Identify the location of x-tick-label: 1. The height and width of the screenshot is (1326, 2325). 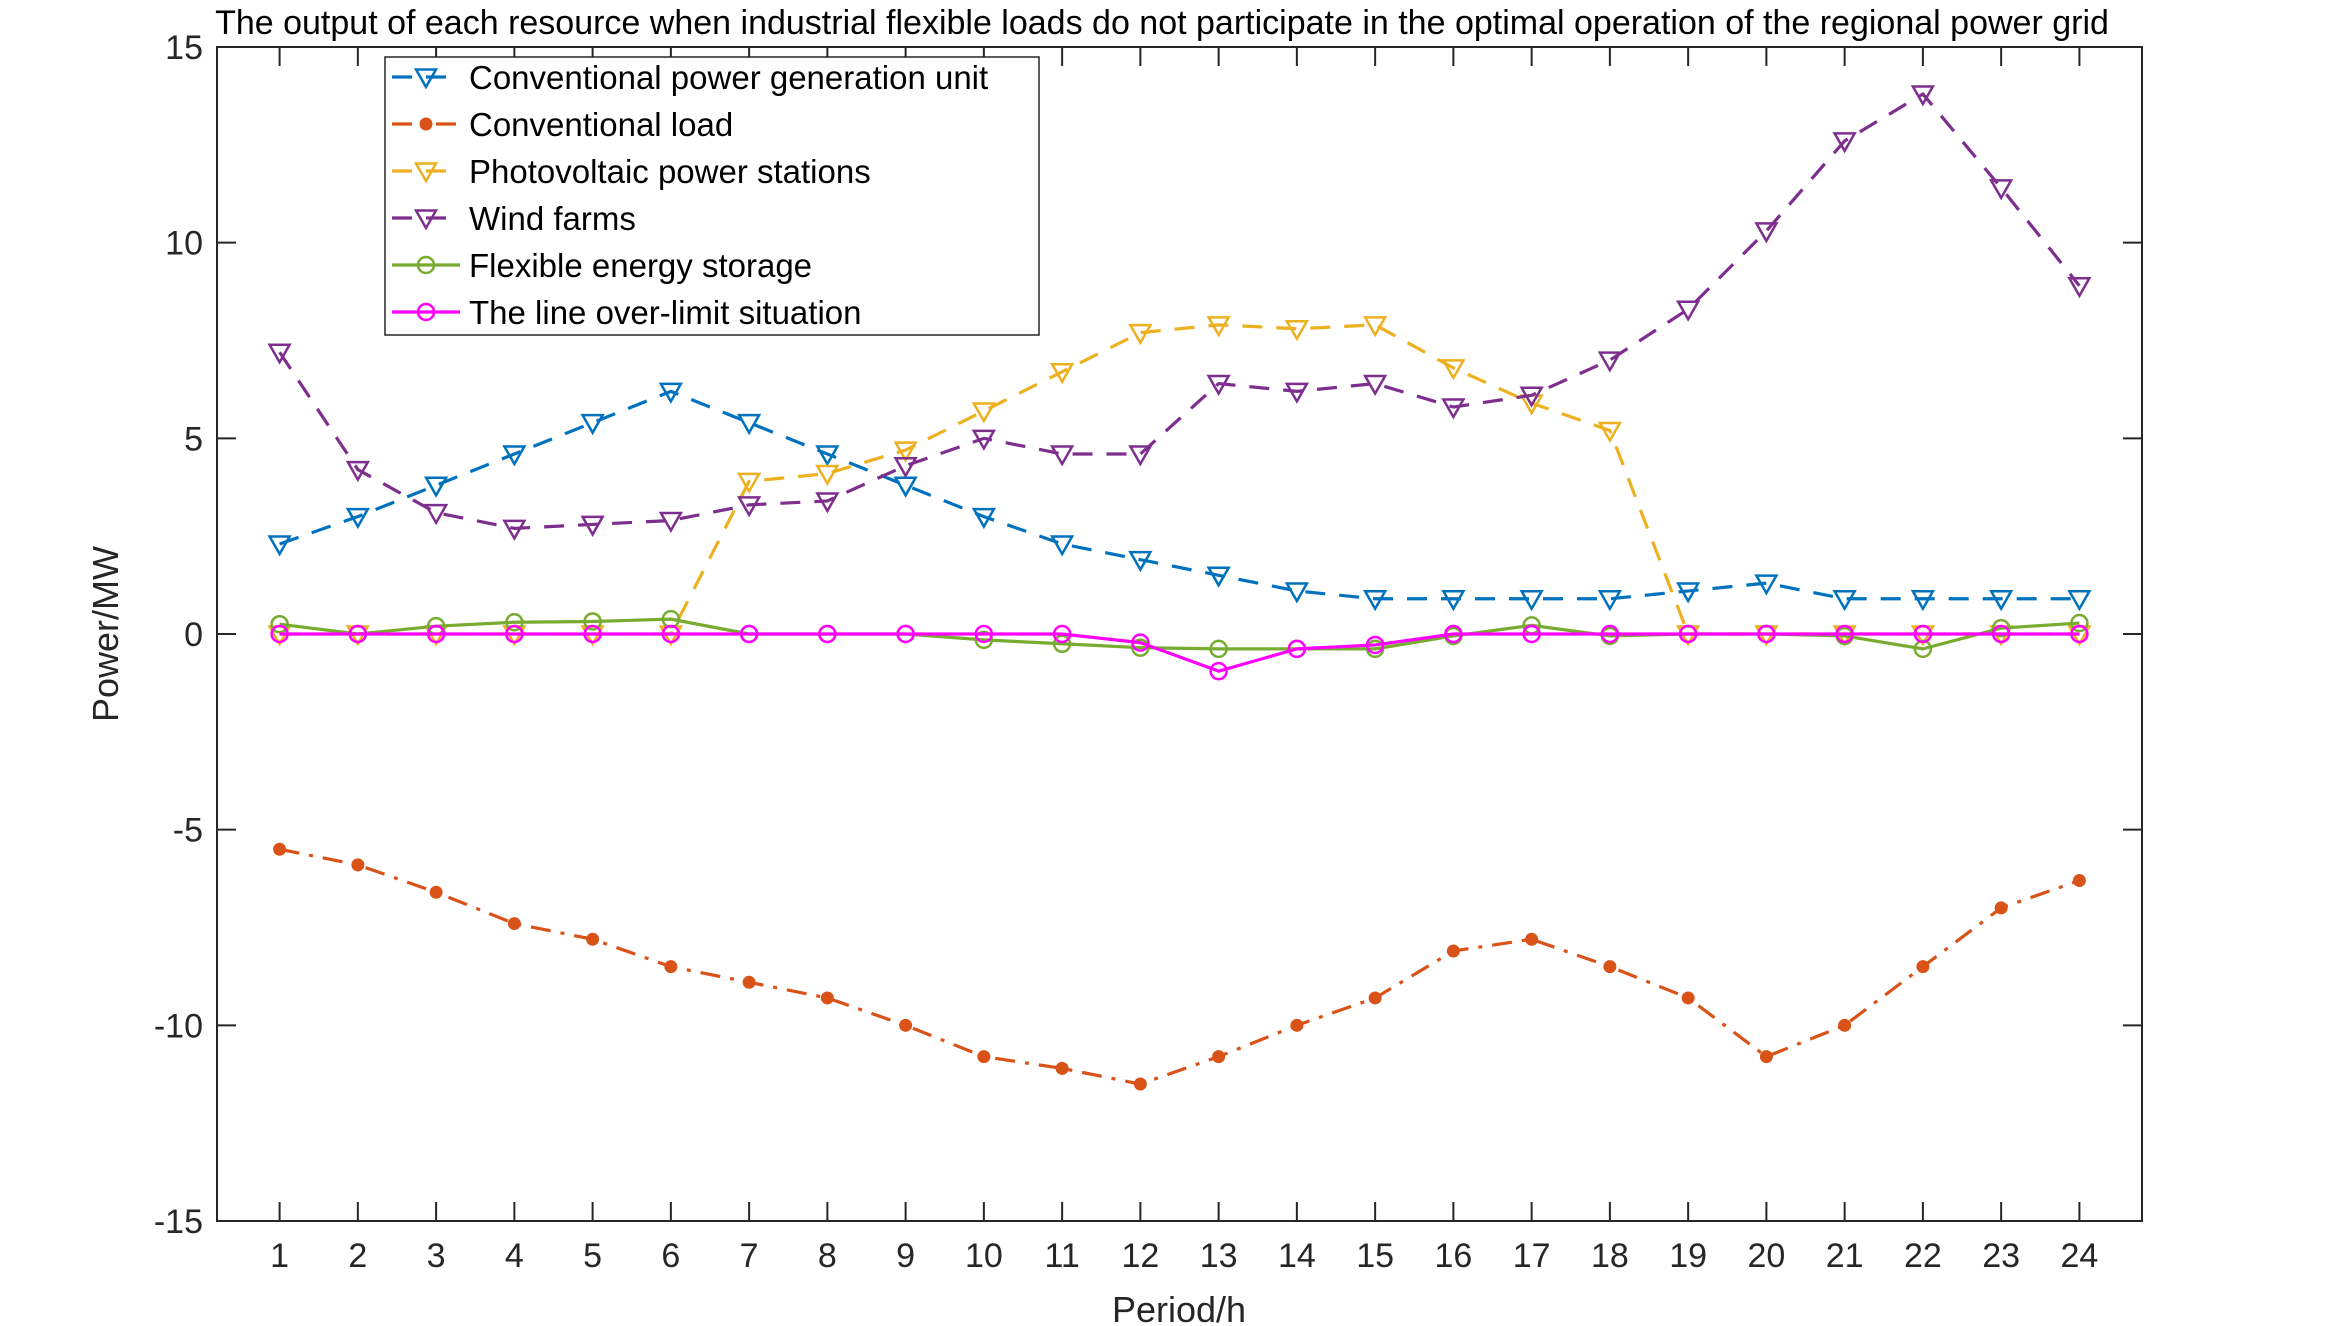
(279, 1256).